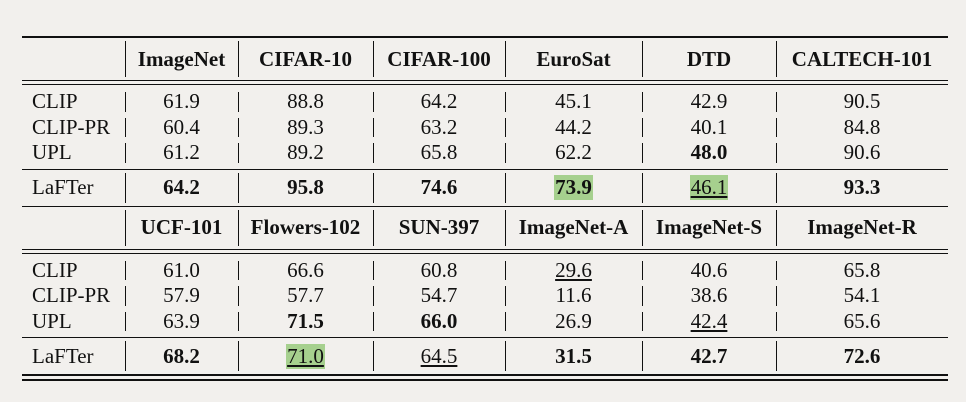 The image size is (966, 402). I want to click on best-value: 95.8, so click(305, 187).